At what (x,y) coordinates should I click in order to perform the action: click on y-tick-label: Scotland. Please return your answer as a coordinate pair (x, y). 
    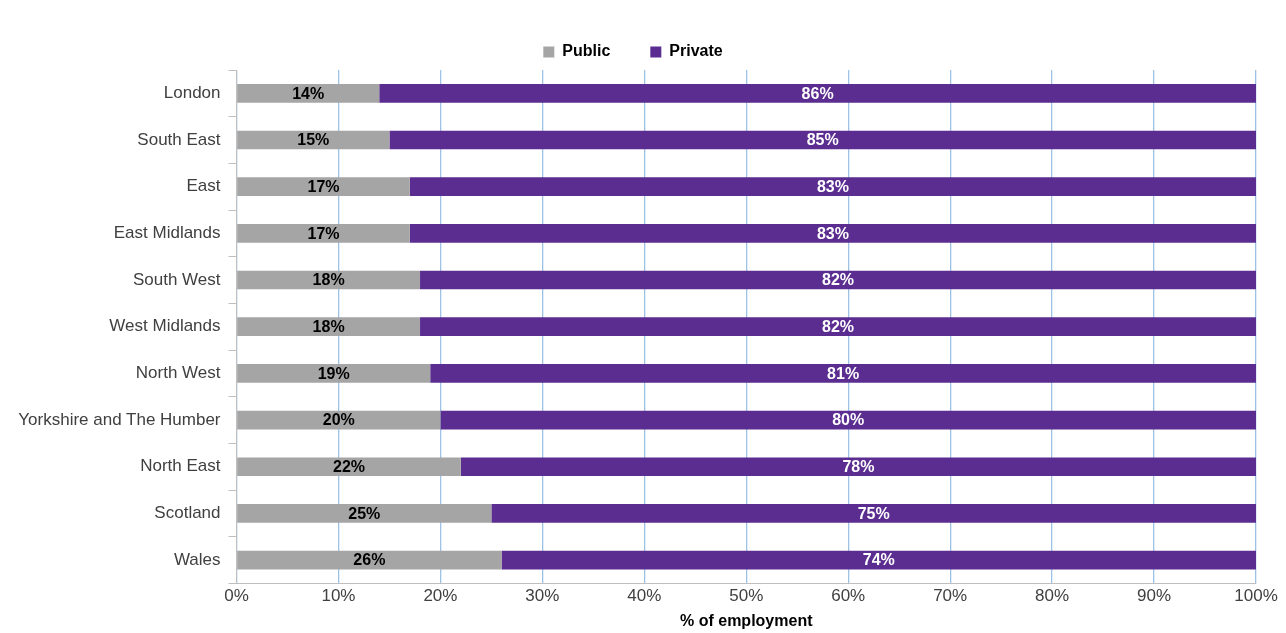
    Looking at the image, I should click on (187, 513).